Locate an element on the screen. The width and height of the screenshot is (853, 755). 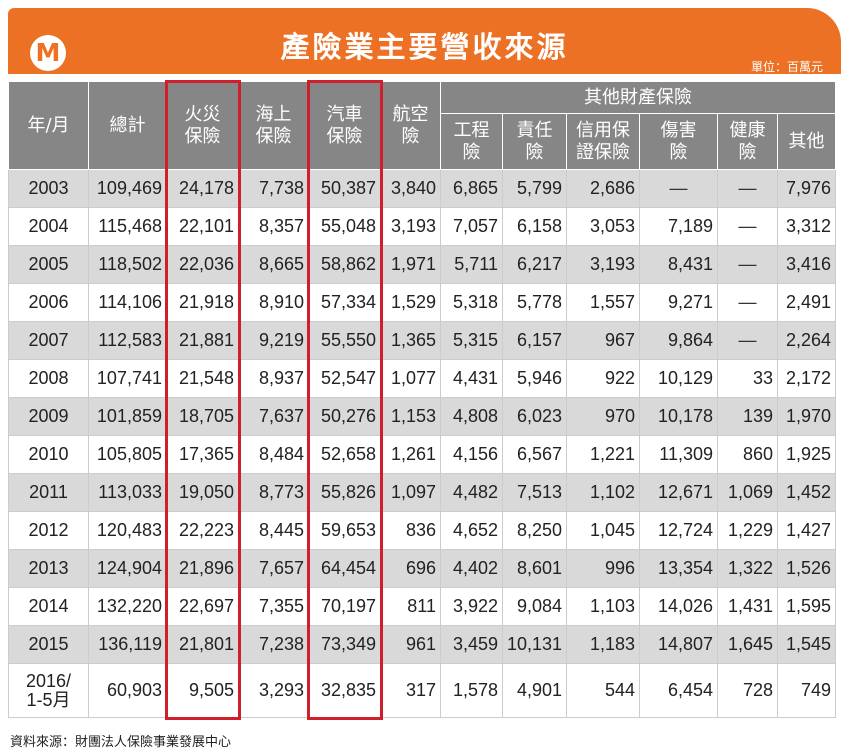
auto-insurance-highlight-box is located at coordinates (344, 399).